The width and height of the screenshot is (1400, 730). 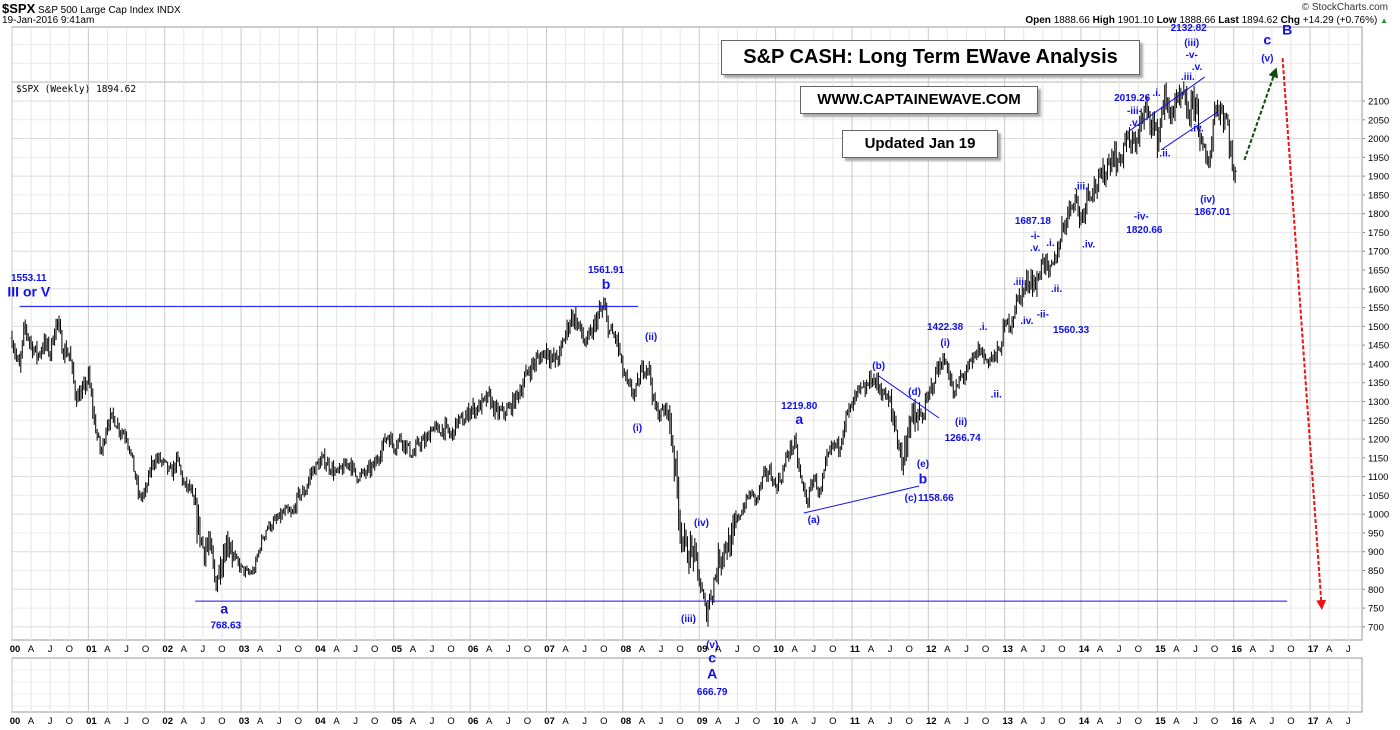 I want to click on ohlc-bar, so click(x=1235, y=175).